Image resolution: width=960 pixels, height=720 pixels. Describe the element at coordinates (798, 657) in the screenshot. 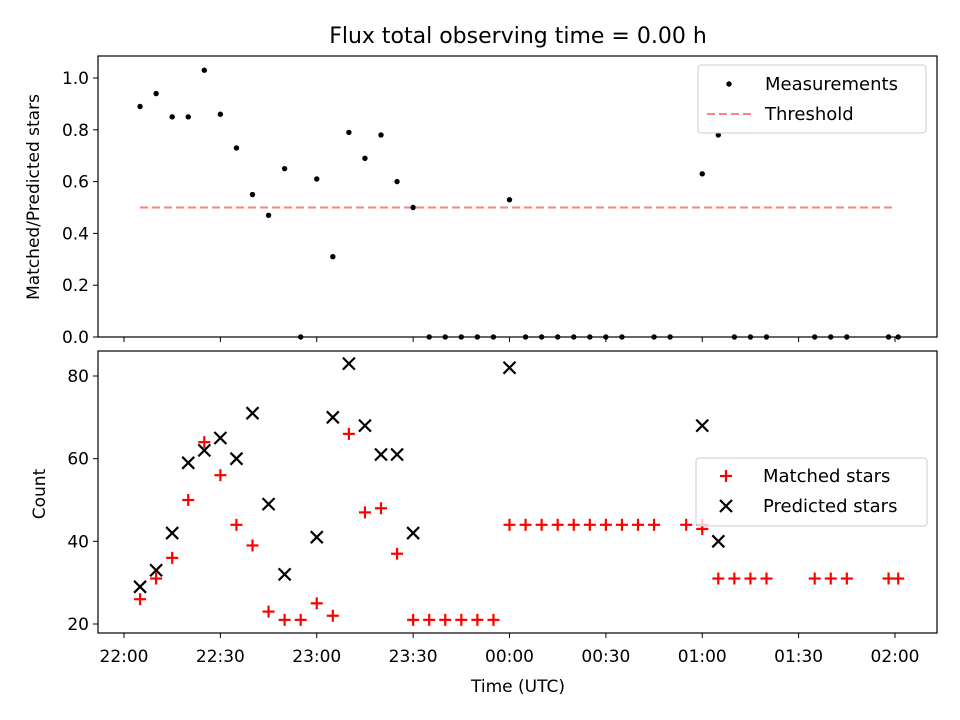

I see `x-tick-label: 01:30` at that location.